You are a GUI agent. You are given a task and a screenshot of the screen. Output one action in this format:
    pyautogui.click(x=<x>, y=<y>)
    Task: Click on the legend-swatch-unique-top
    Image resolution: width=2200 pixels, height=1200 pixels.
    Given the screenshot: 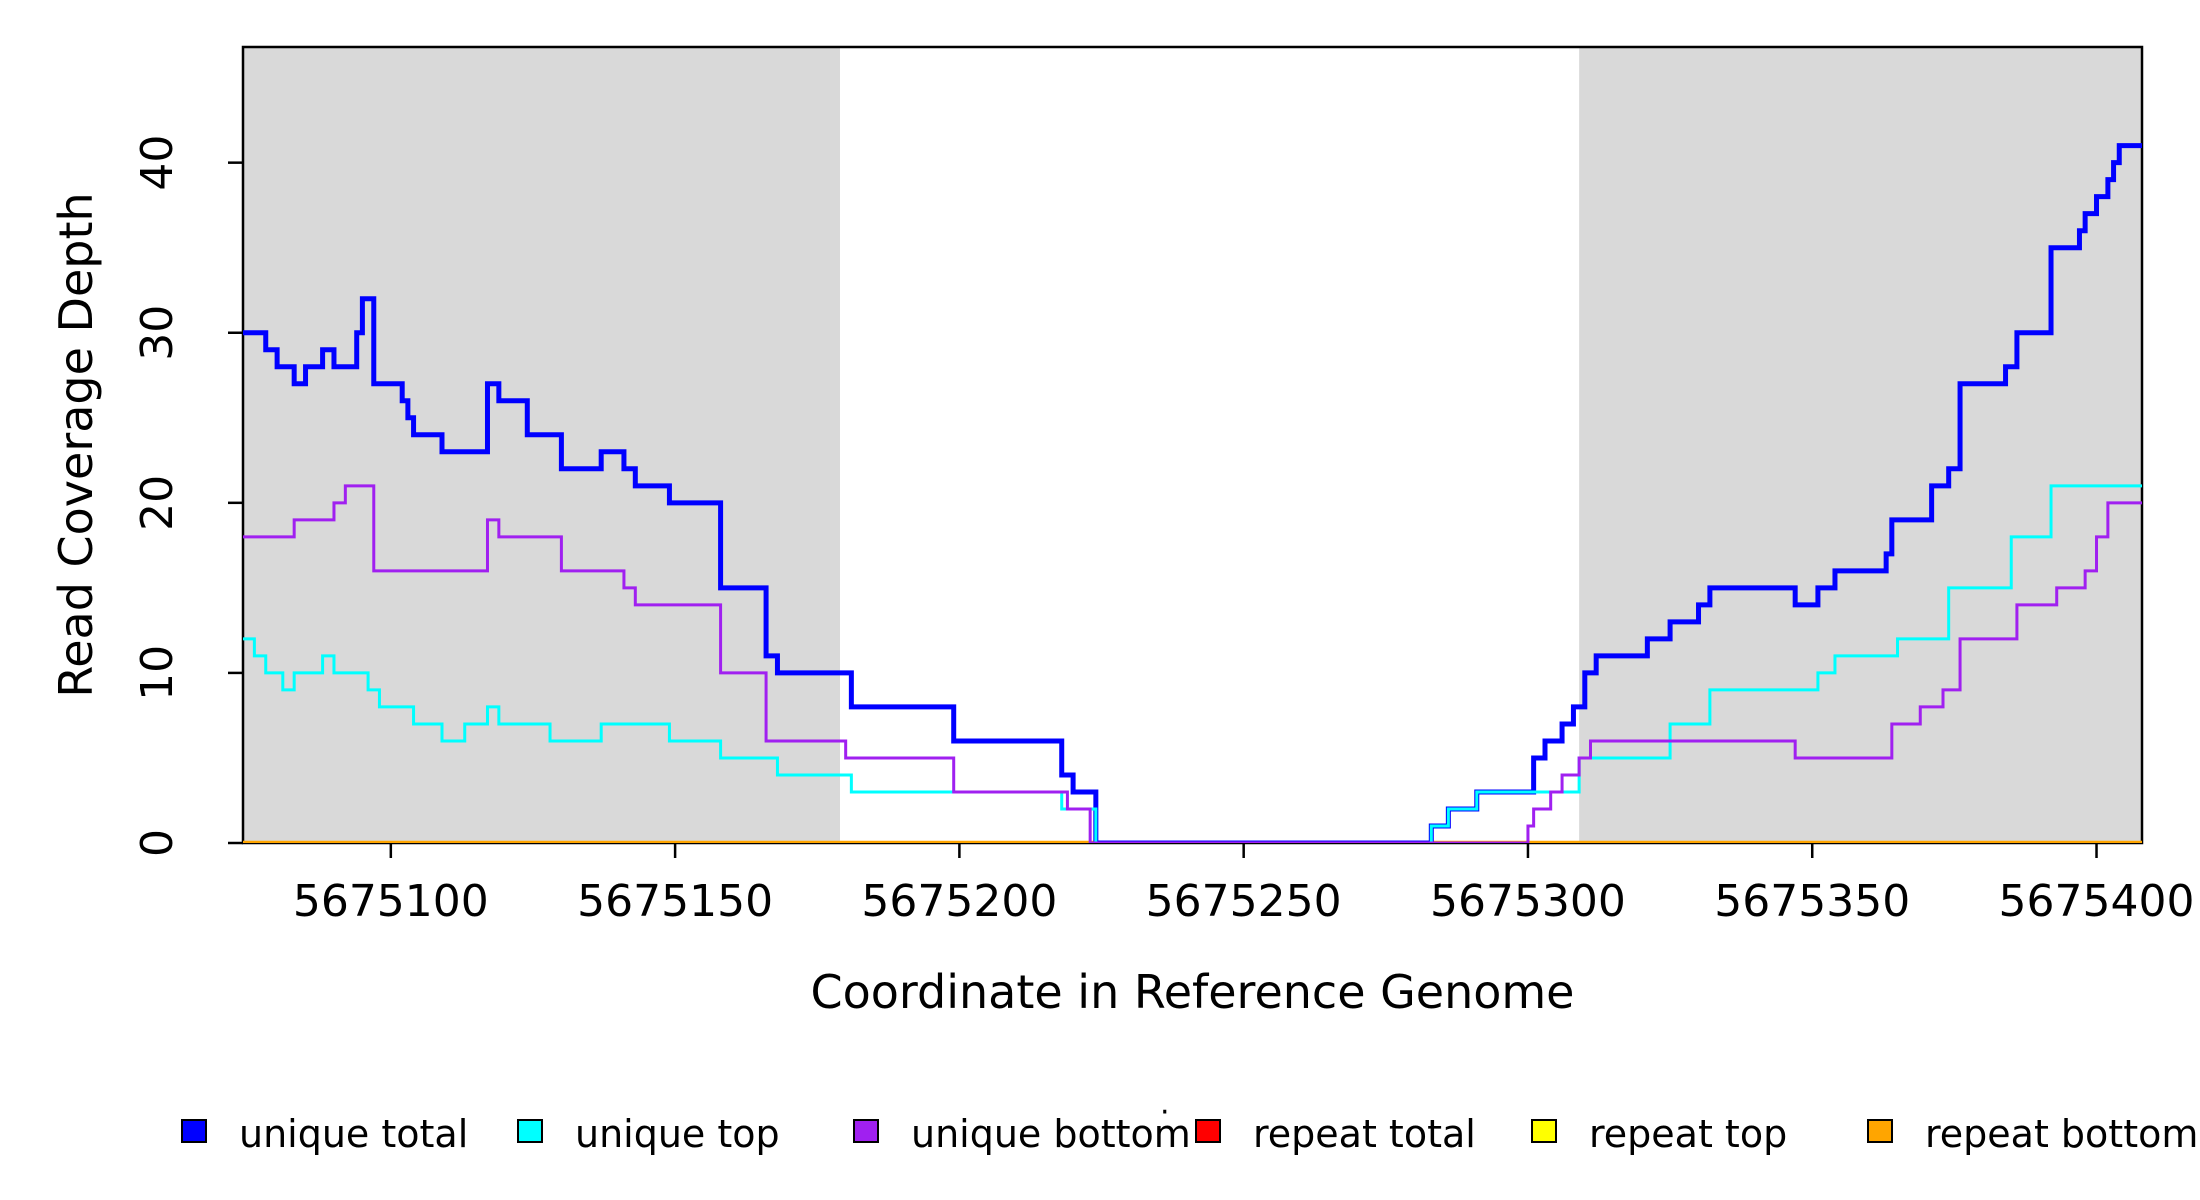 What is the action you would take?
    pyautogui.click(x=530, y=1131)
    